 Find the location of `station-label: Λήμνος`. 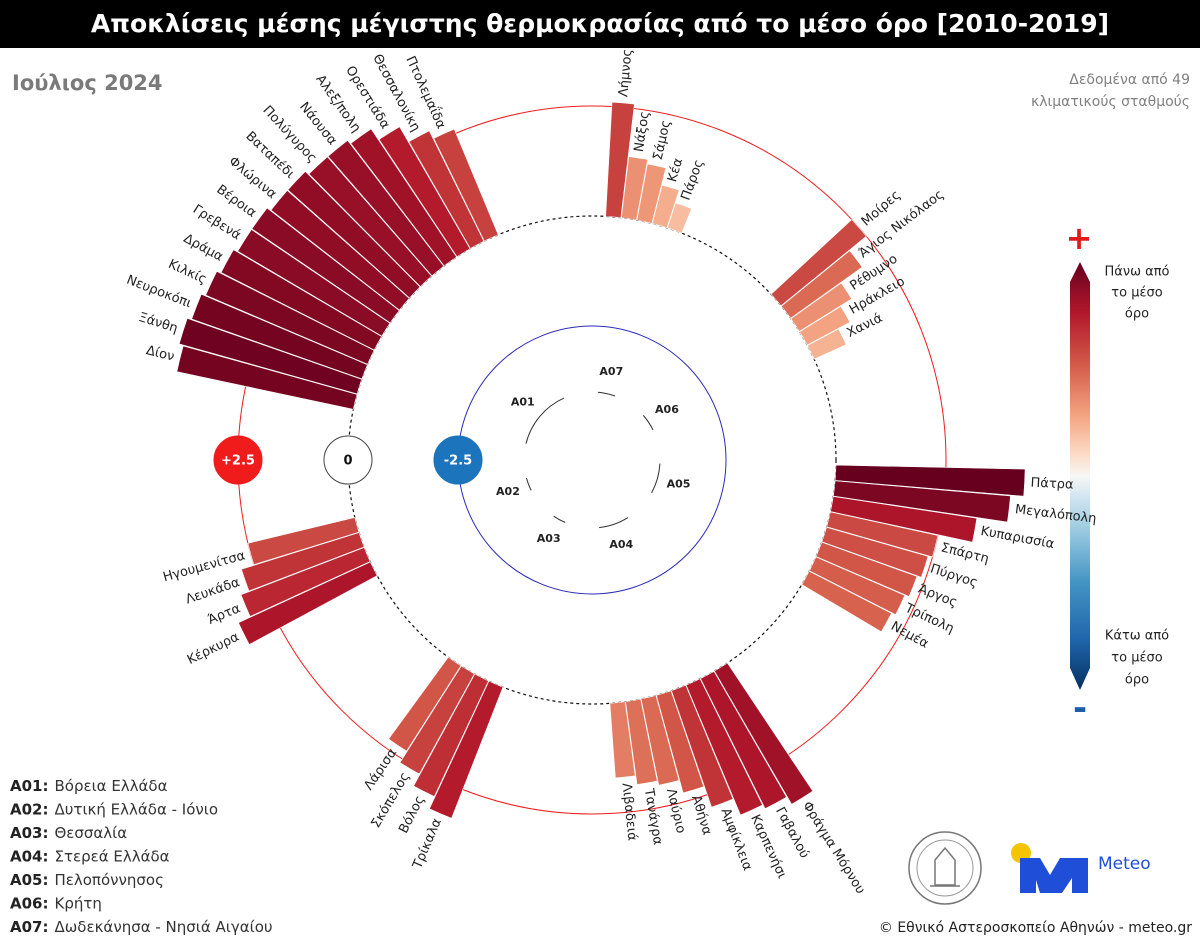

station-label: Λήμνος is located at coordinates (625, 72).